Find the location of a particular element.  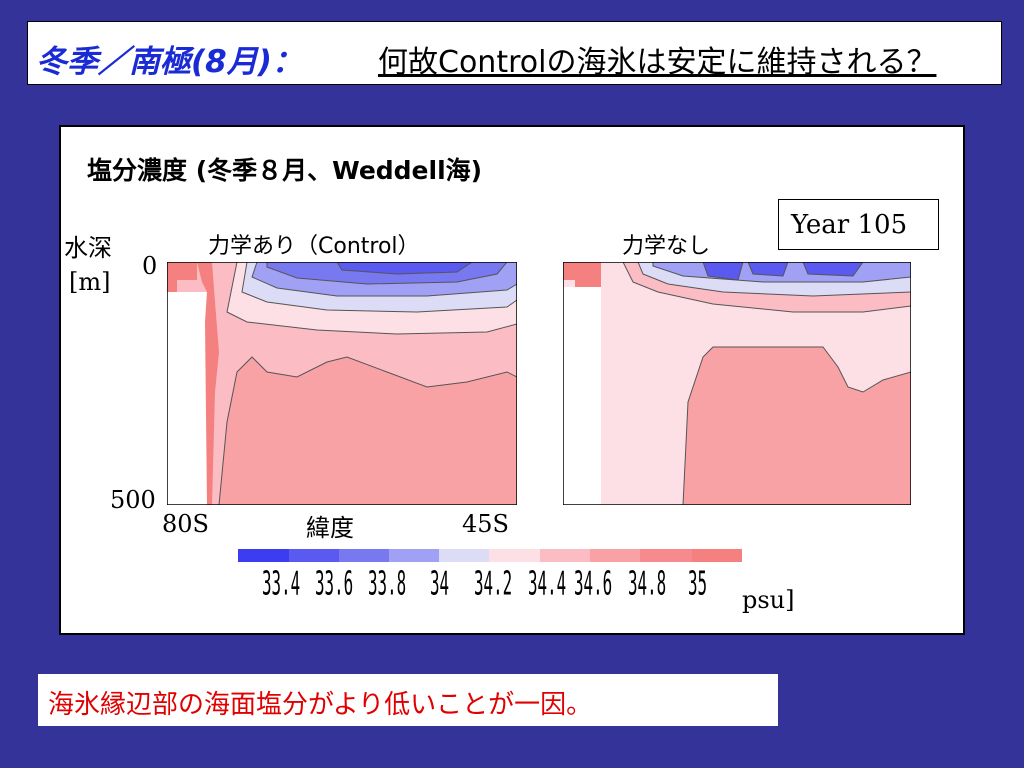

colorbar-tick: 34.2 is located at coordinates (493, 585).